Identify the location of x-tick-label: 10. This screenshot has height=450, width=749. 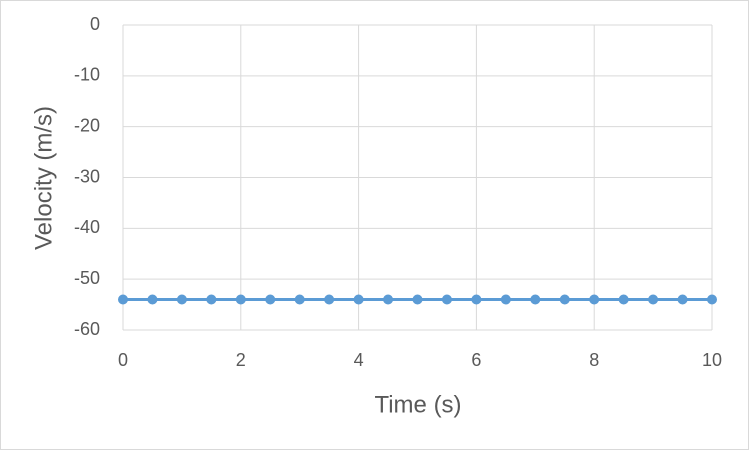
(712, 360).